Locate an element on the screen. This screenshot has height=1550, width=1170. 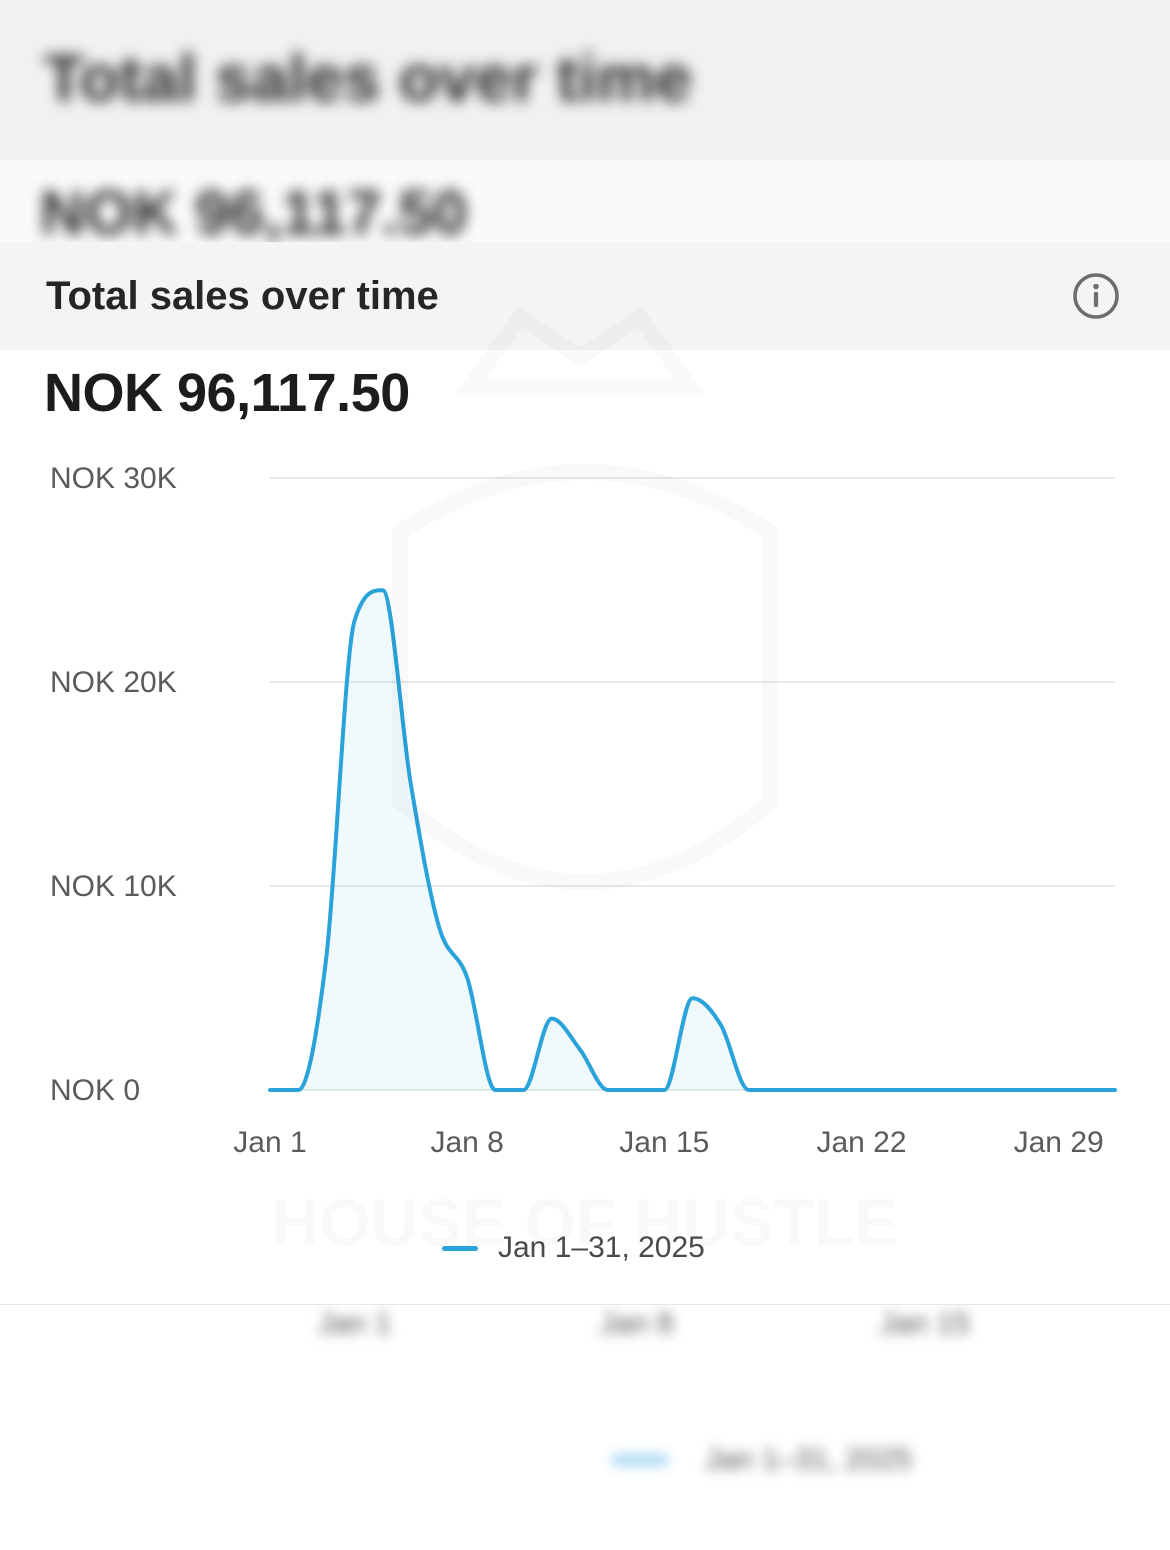
card-title: Total sales over time is located at coordinates (242, 296).